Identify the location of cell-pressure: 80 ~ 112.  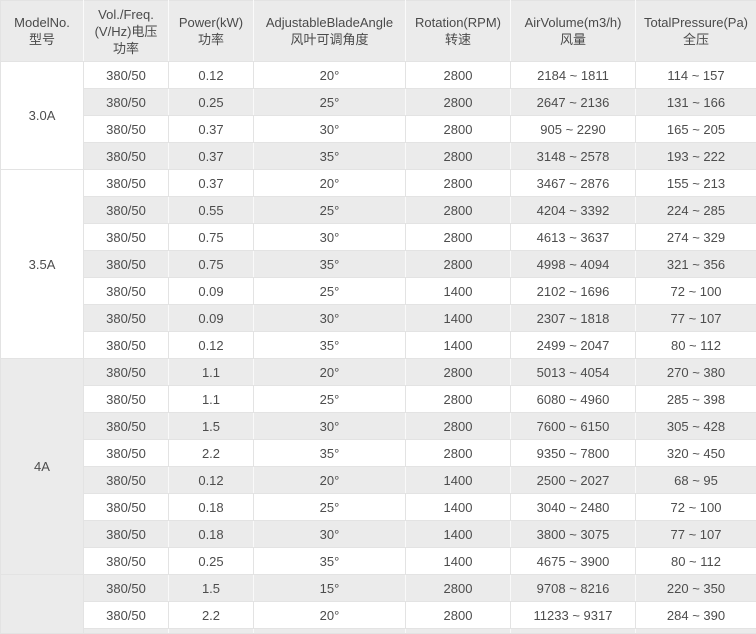
(696, 561).